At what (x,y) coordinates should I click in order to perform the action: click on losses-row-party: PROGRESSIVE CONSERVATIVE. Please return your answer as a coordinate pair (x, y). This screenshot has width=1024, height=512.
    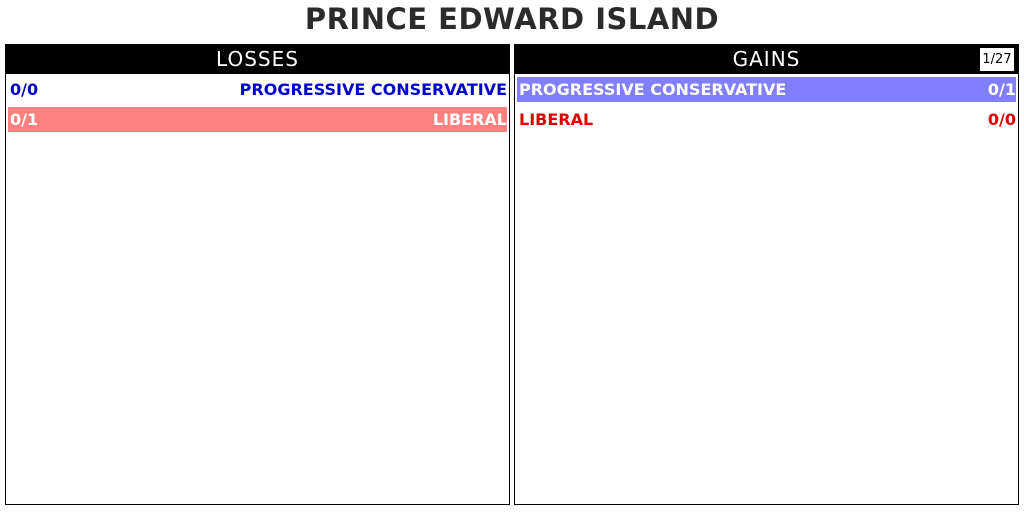
    Looking at the image, I should click on (373, 89).